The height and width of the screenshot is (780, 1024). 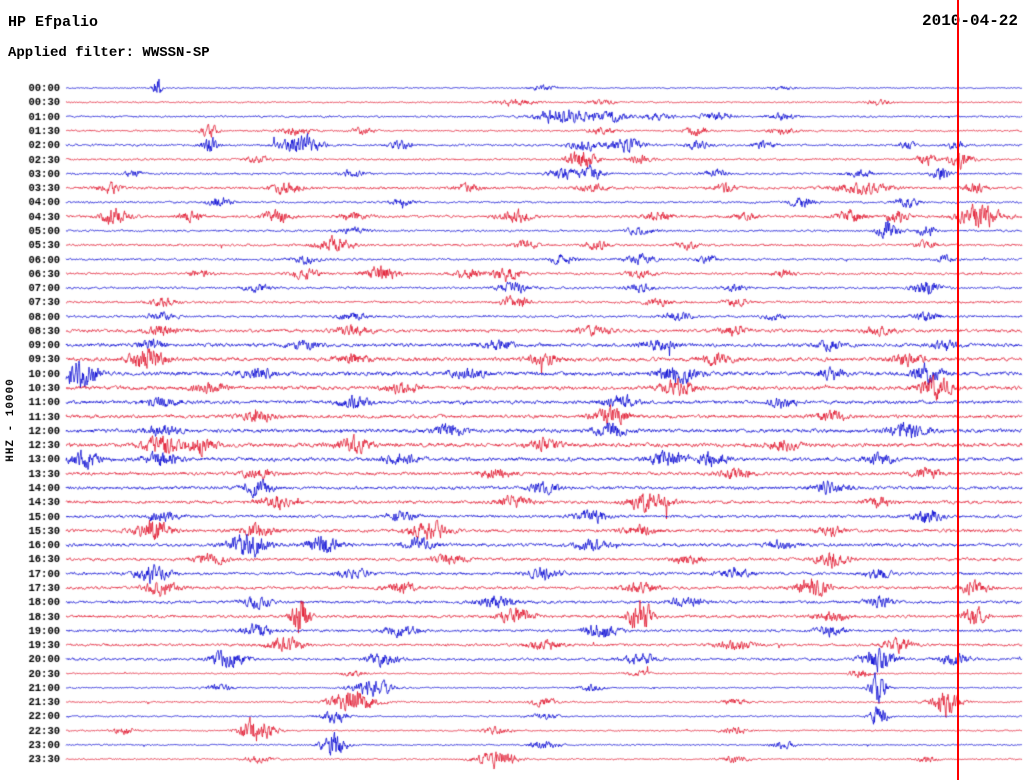 What do you see at coordinates (969, 21) in the screenshot?
I see `date-label: 2010-04-22` at bounding box center [969, 21].